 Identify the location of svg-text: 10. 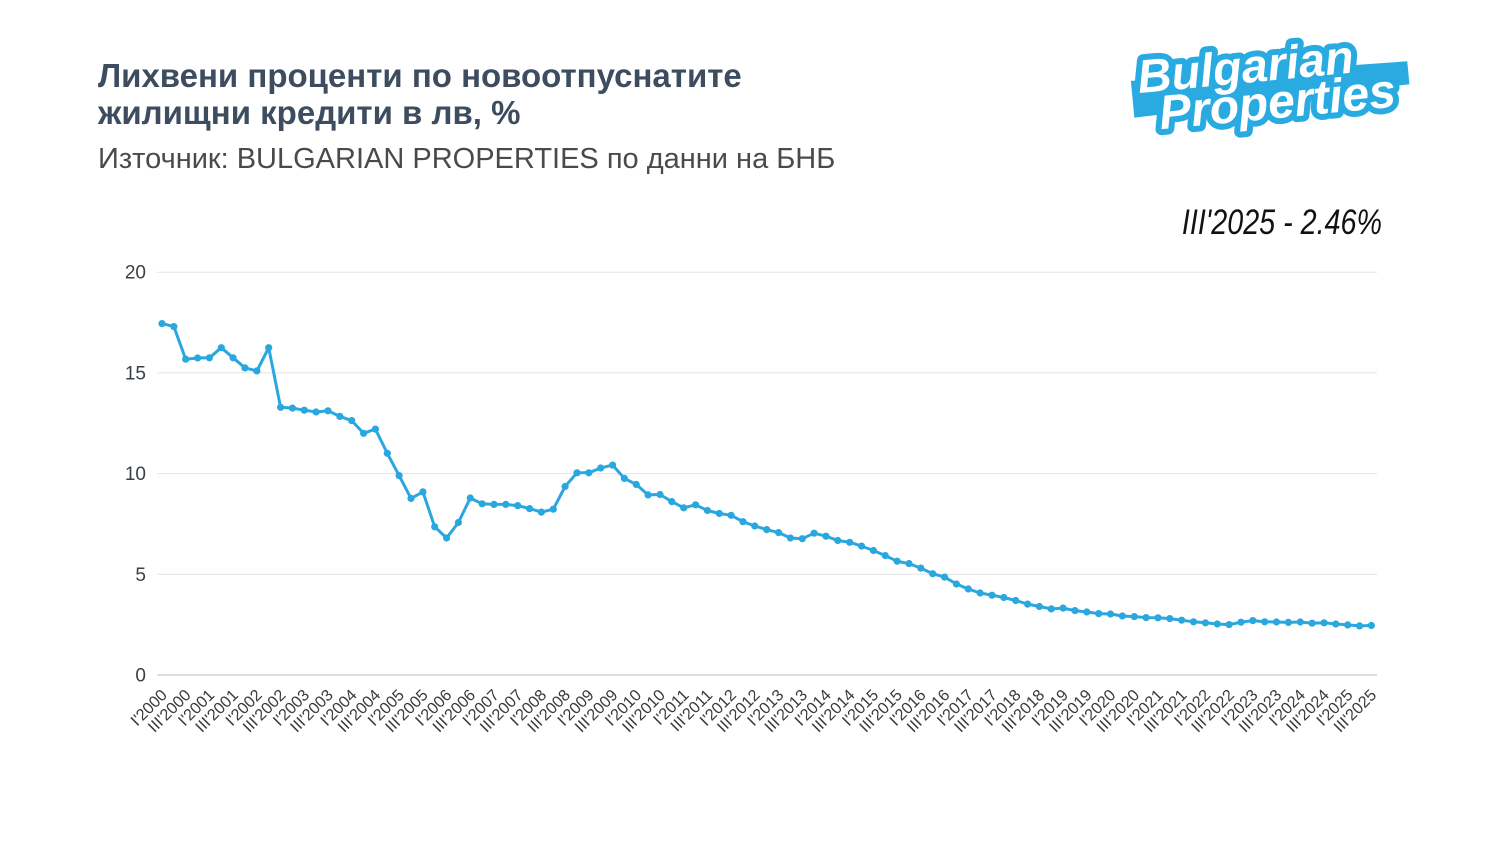
(135, 474).